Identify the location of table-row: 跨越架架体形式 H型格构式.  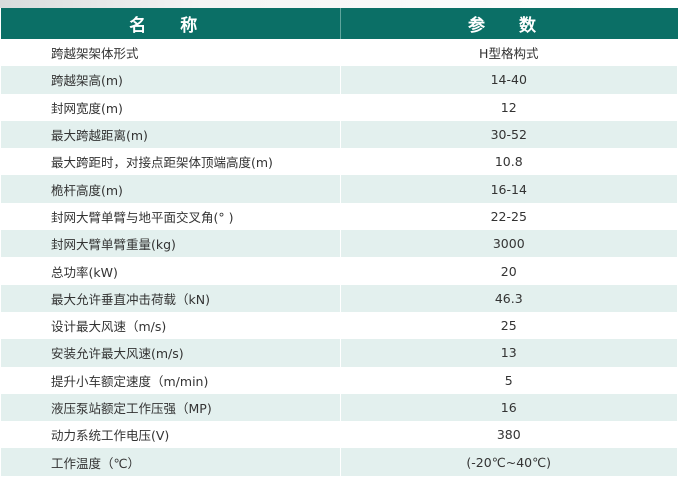
(339, 53).